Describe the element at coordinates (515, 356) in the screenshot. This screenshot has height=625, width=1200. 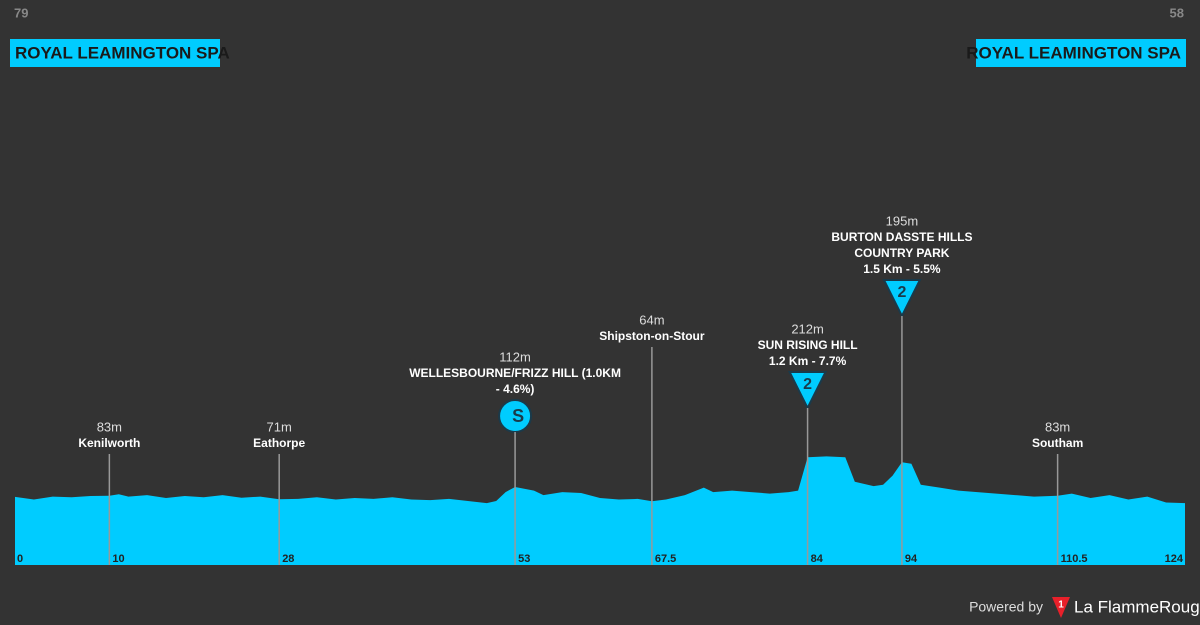
I see `marker-elevation: 112m` at that location.